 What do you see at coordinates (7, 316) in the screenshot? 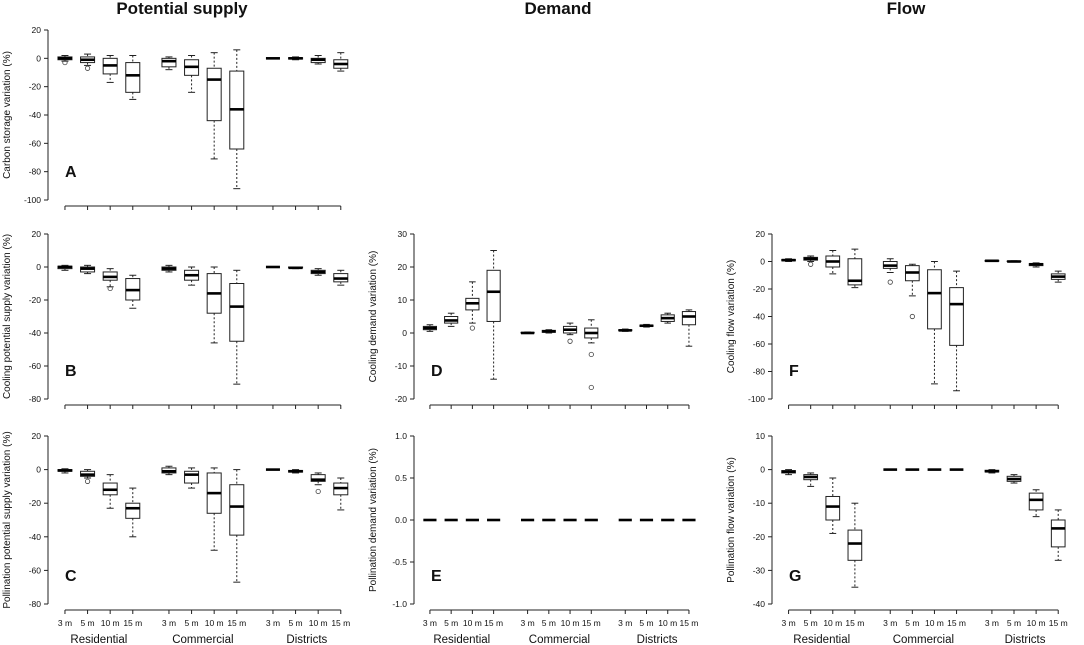
I see `y-axis-title: Cooling potential supply variation (%)` at bounding box center [7, 316].